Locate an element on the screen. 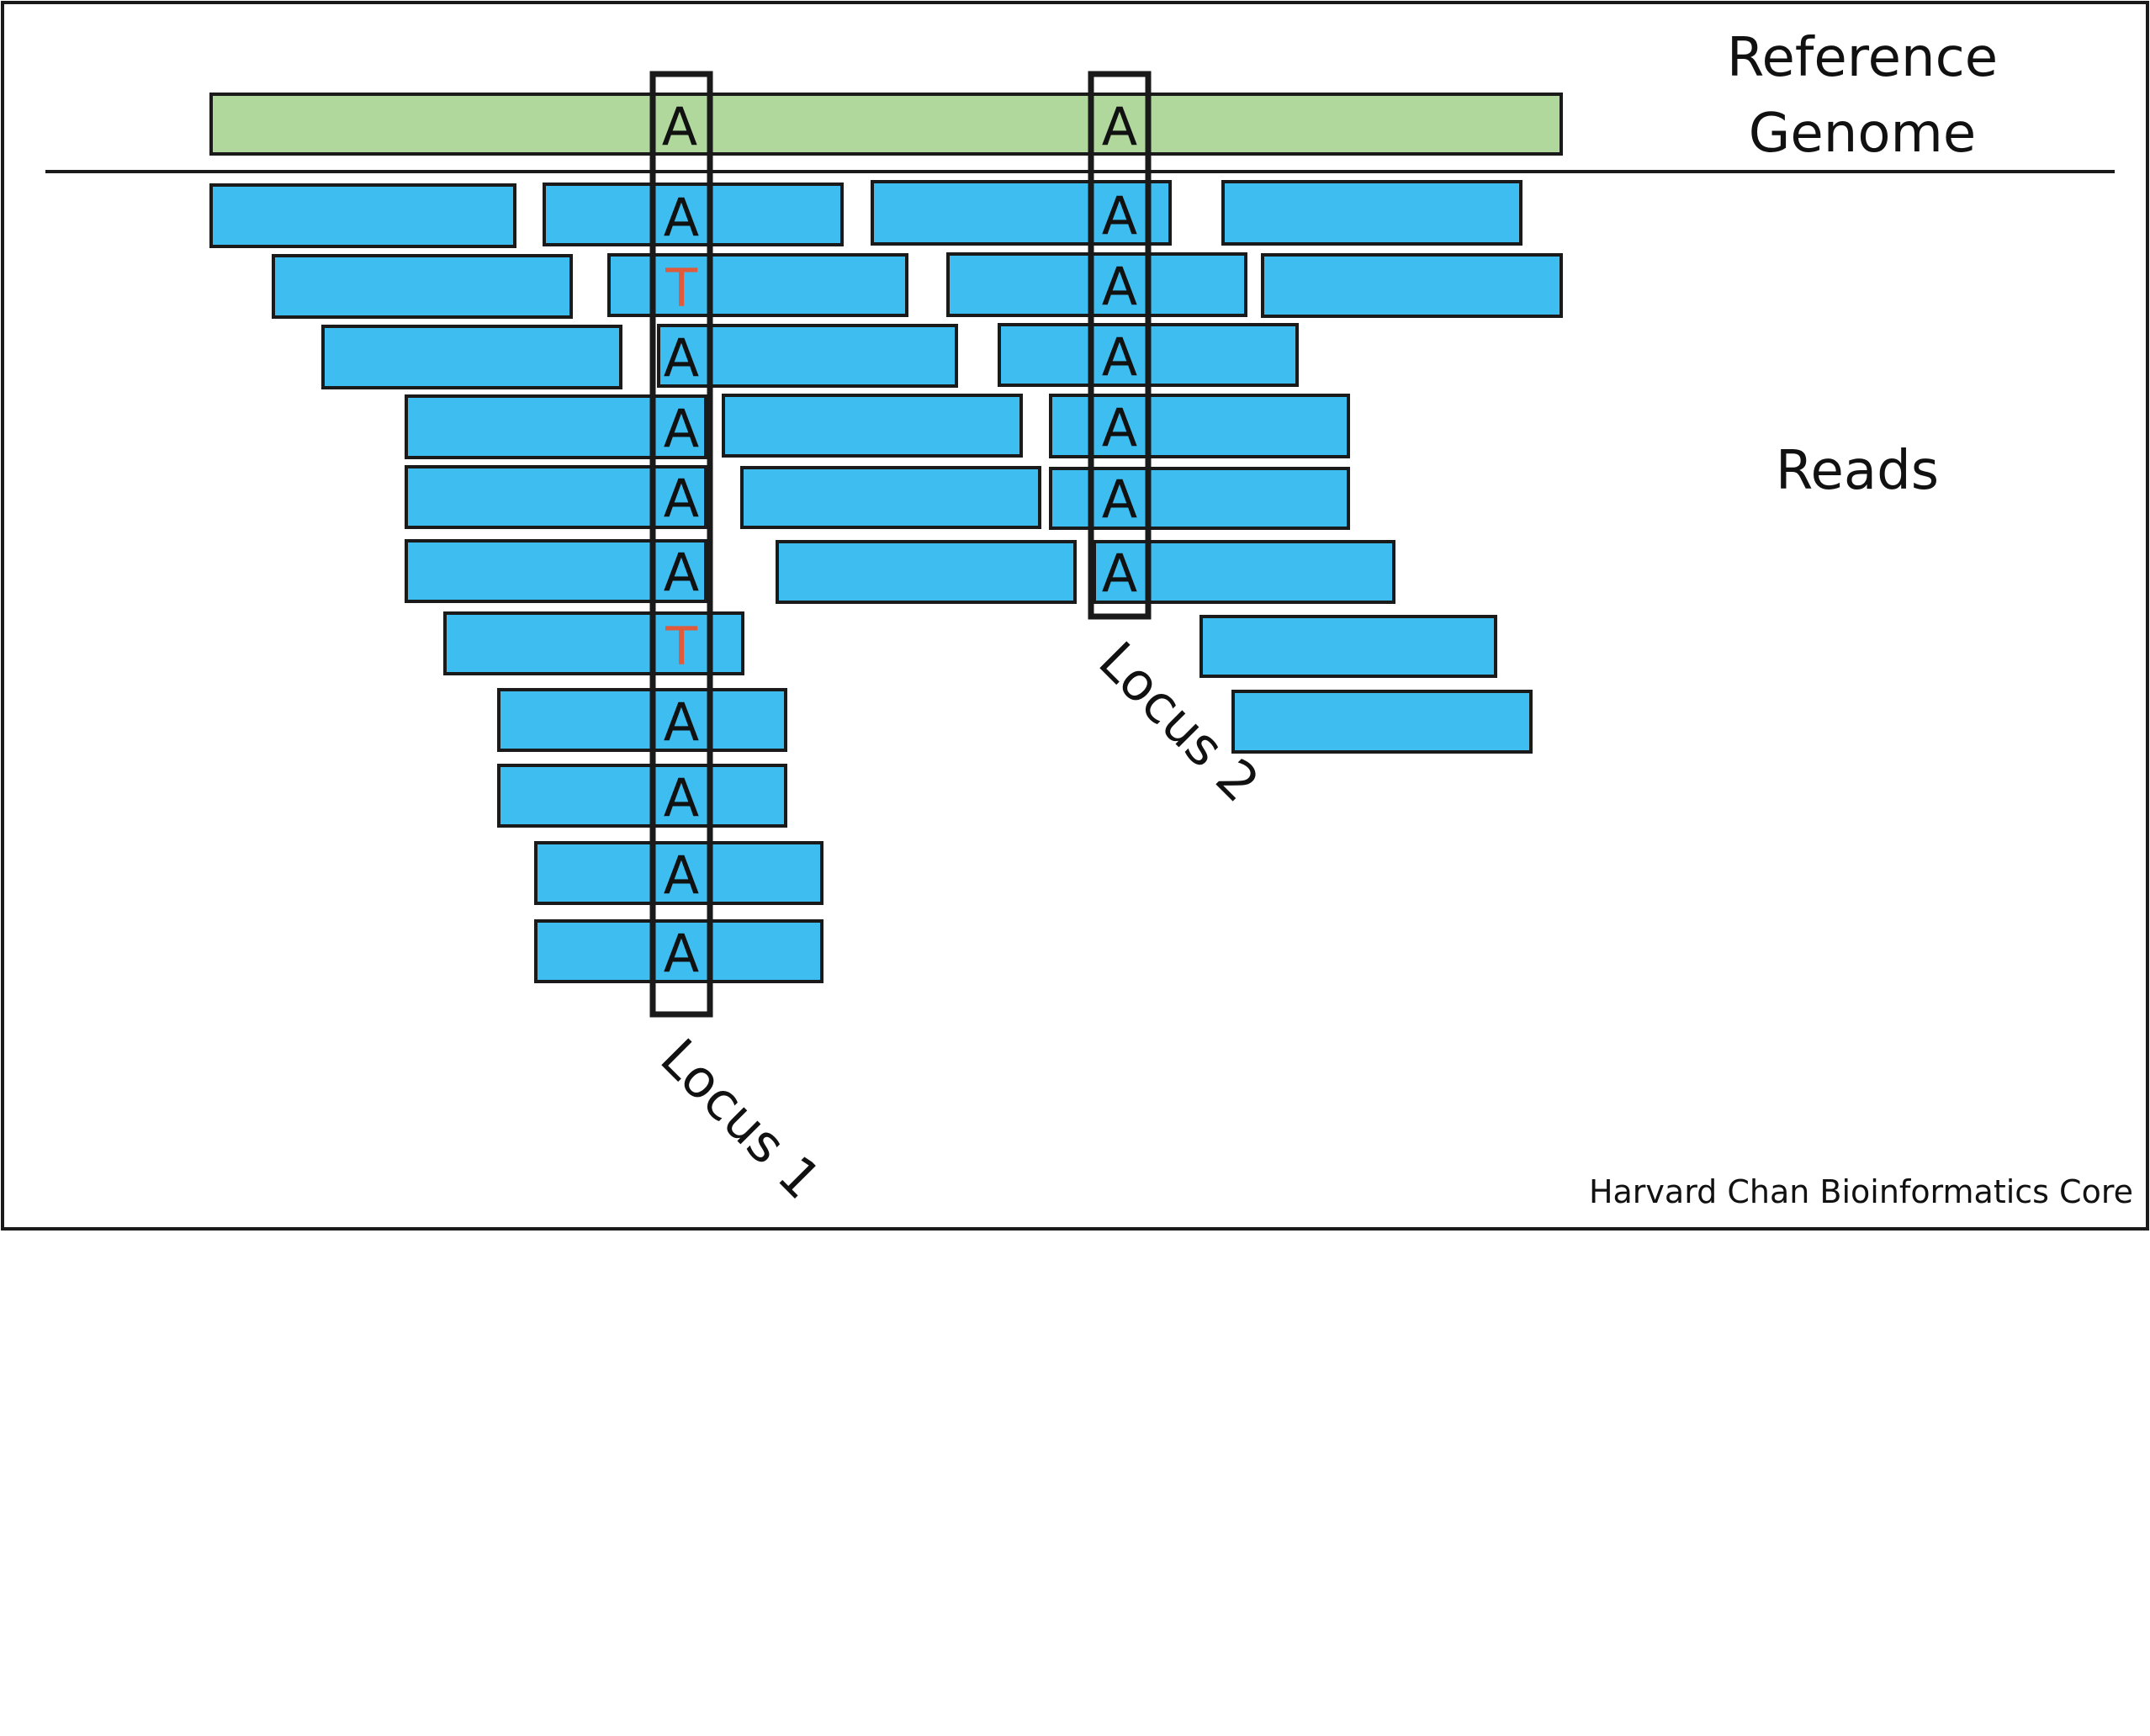 The width and height of the screenshot is (2150, 1736). reference-genome-bar is located at coordinates (886, 124).